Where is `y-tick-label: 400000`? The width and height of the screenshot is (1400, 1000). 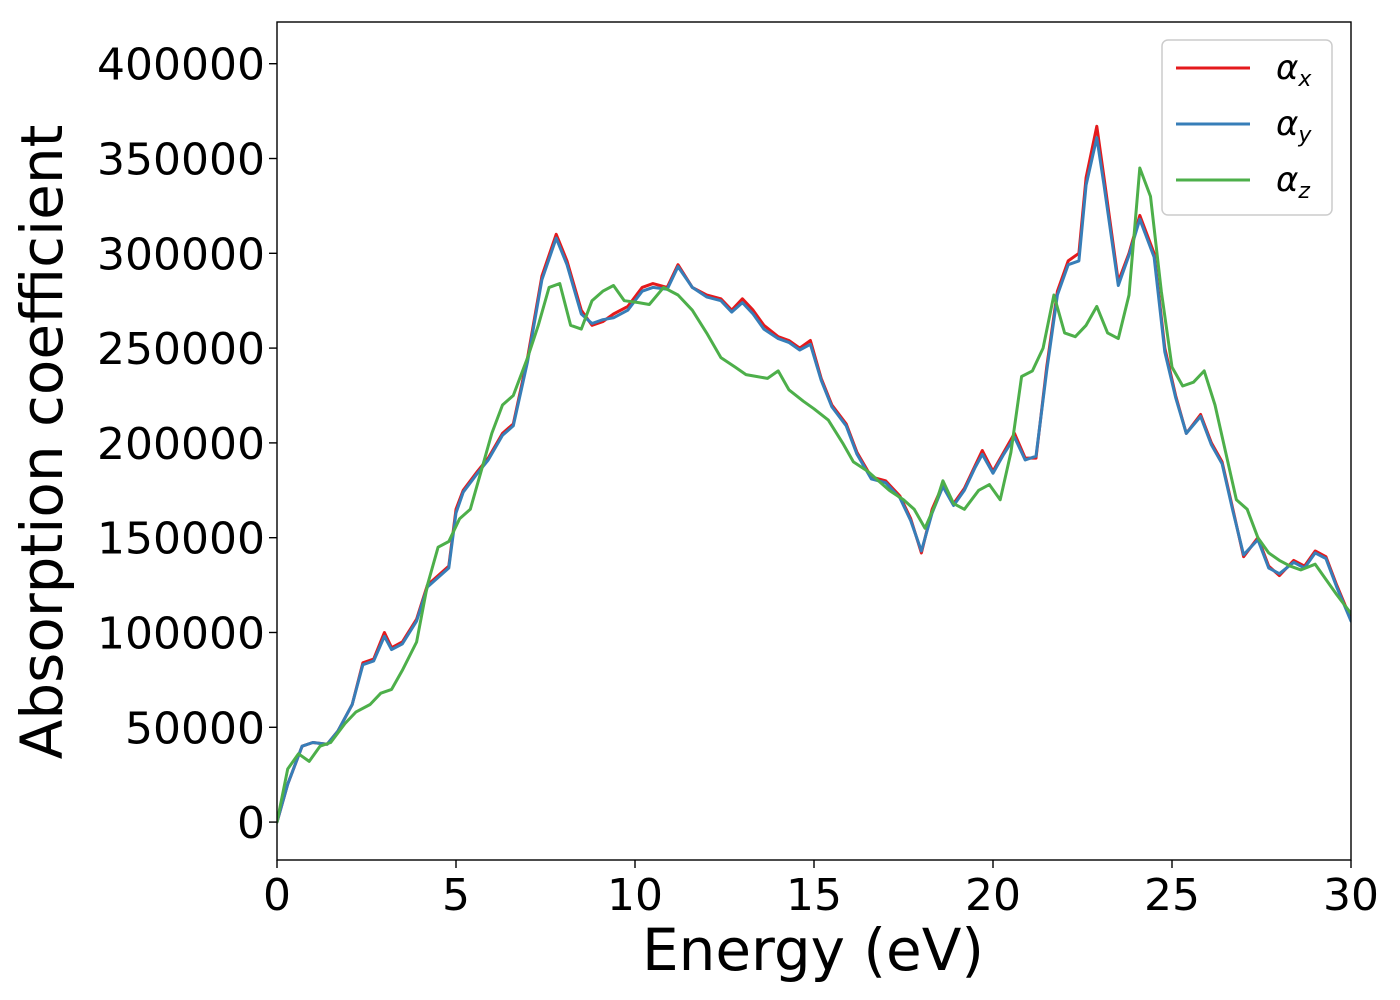
y-tick-label: 400000 is located at coordinates (181, 65).